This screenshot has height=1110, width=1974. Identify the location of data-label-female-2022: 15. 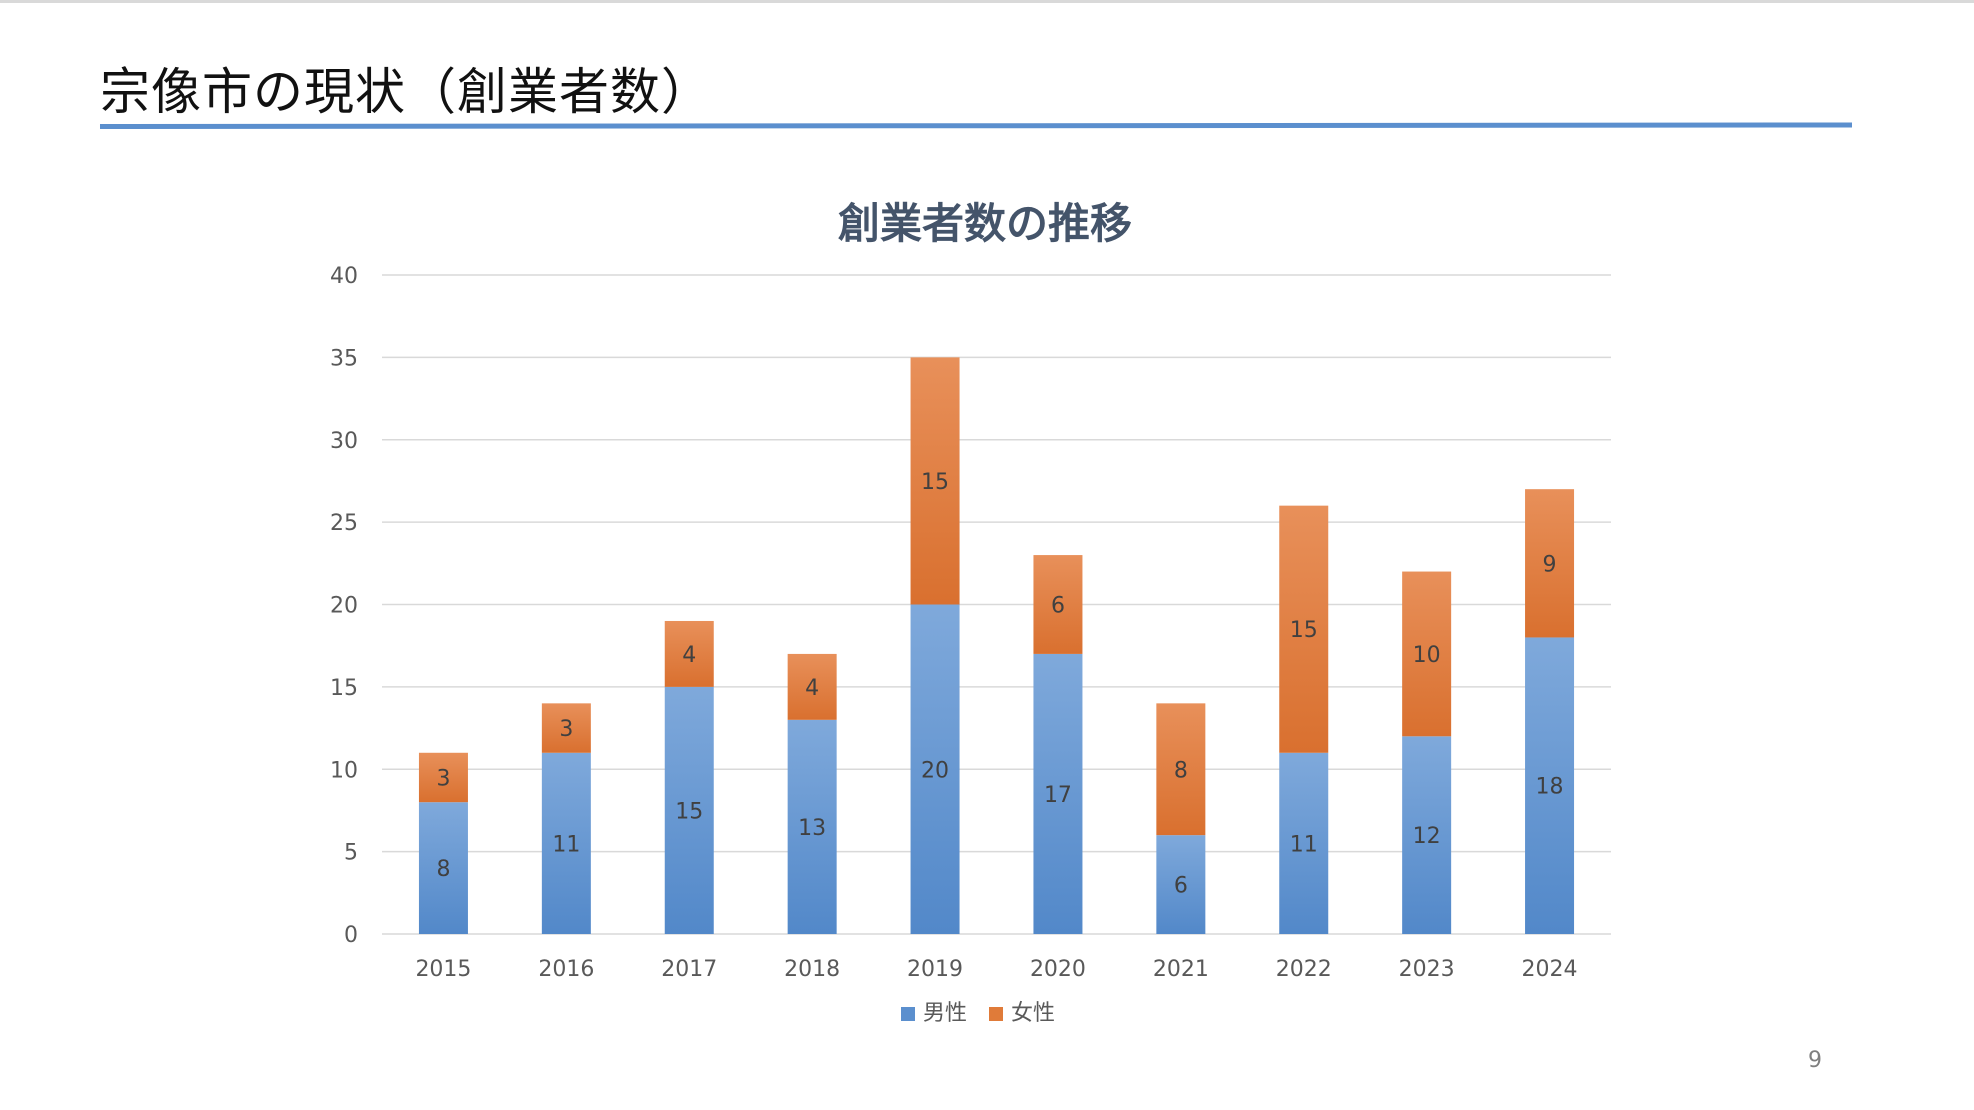
(1304, 630).